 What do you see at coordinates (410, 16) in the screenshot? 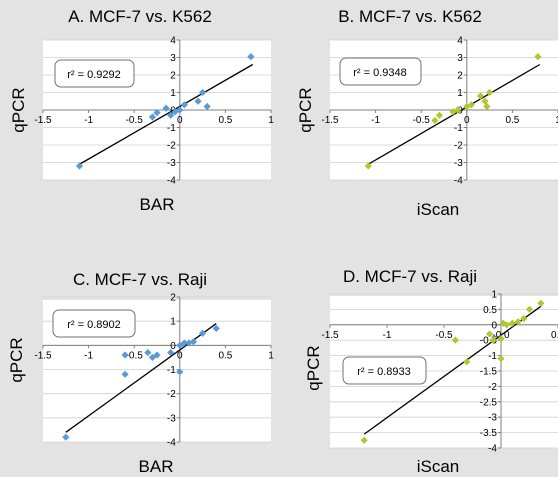
I see `chart-title: B. MCF-7 vs. K562` at bounding box center [410, 16].